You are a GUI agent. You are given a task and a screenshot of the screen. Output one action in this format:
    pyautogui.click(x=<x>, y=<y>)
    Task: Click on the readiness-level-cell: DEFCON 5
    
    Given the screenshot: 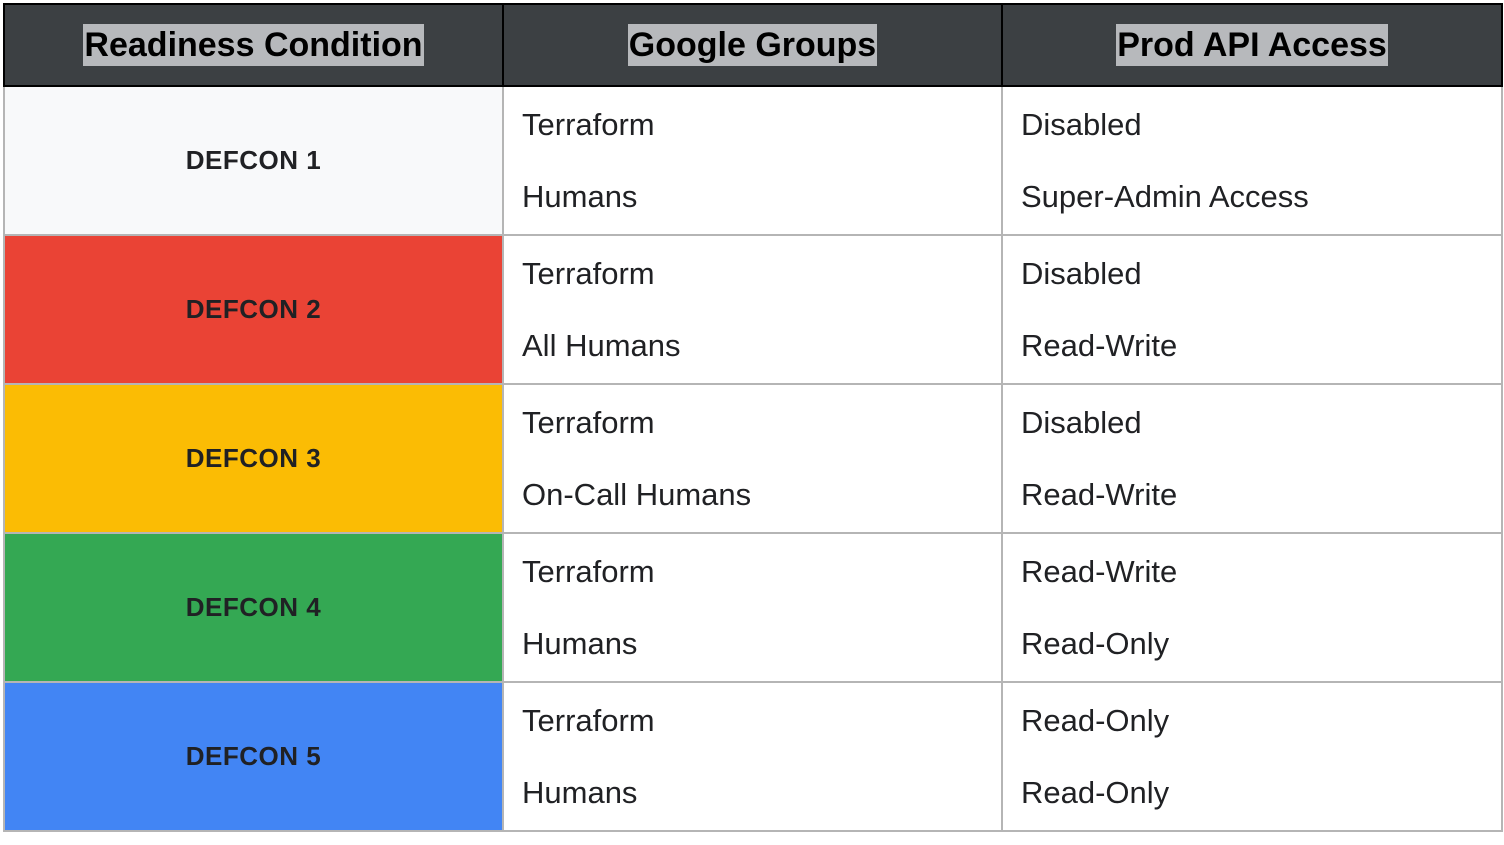 What is the action you would take?
    pyautogui.click(x=253, y=756)
    